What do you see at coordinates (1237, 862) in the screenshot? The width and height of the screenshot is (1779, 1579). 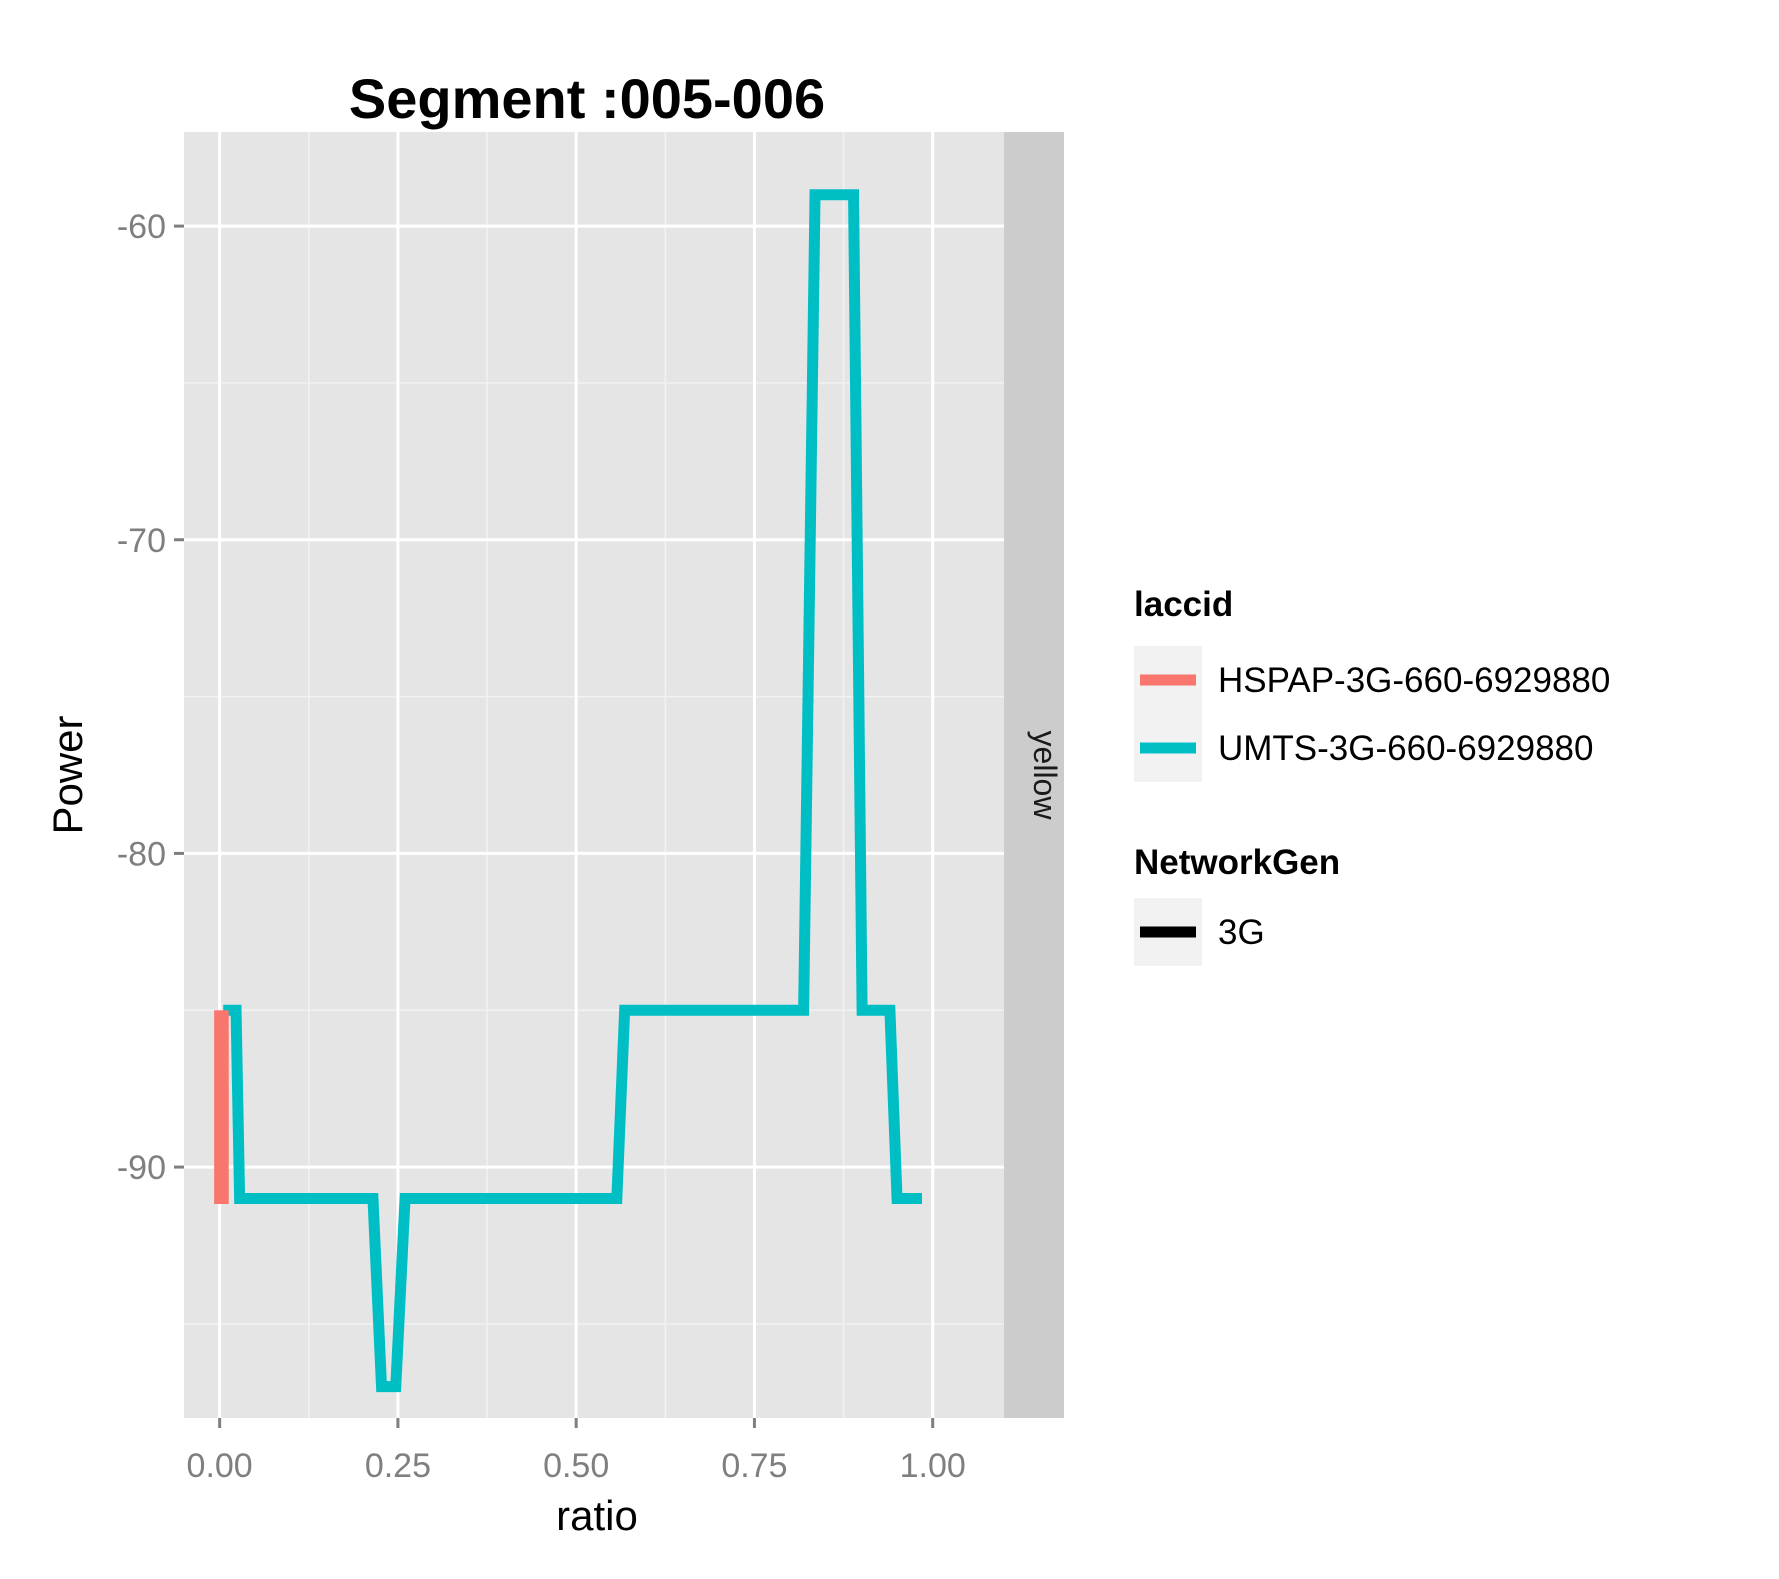 I see `legend-title: NetworkGen` at bounding box center [1237, 862].